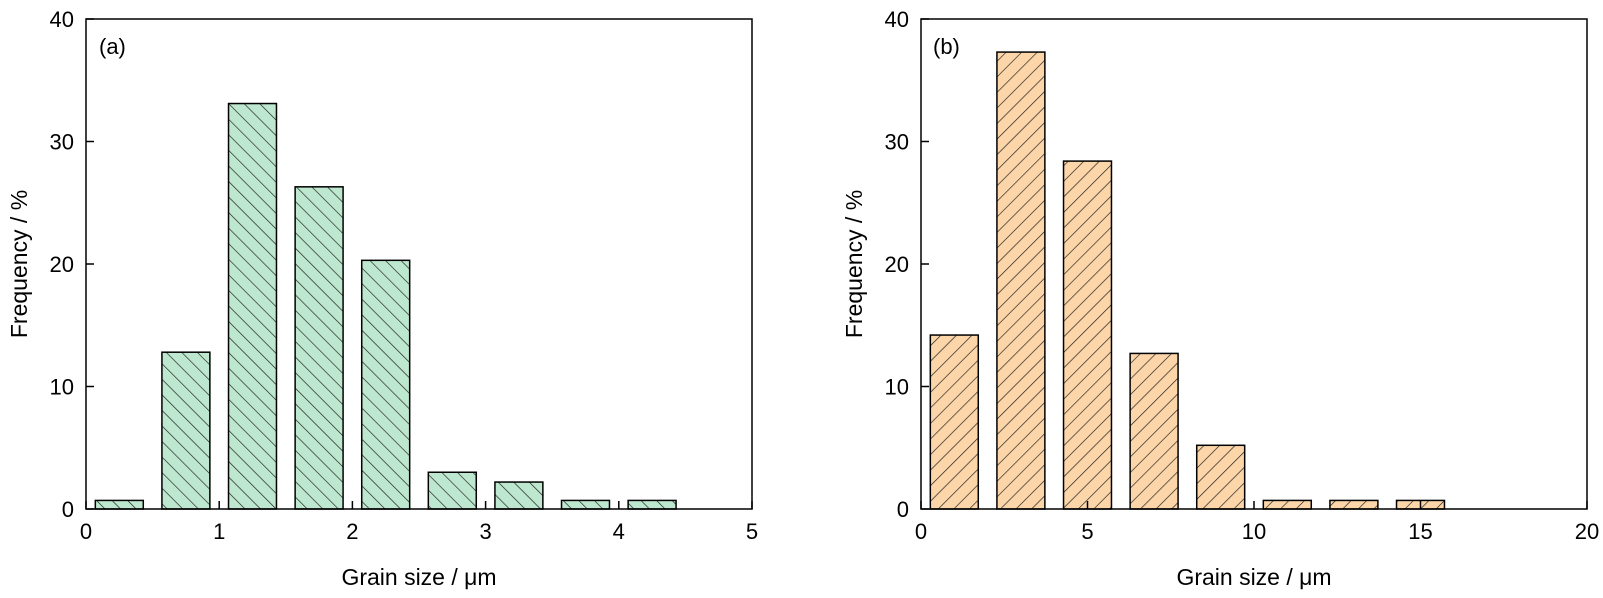 Image resolution: width=1603 pixels, height=598 pixels. What do you see at coordinates (1420, 531) in the screenshot?
I see `x-tick-label-b-3: 15` at bounding box center [1420, 531].